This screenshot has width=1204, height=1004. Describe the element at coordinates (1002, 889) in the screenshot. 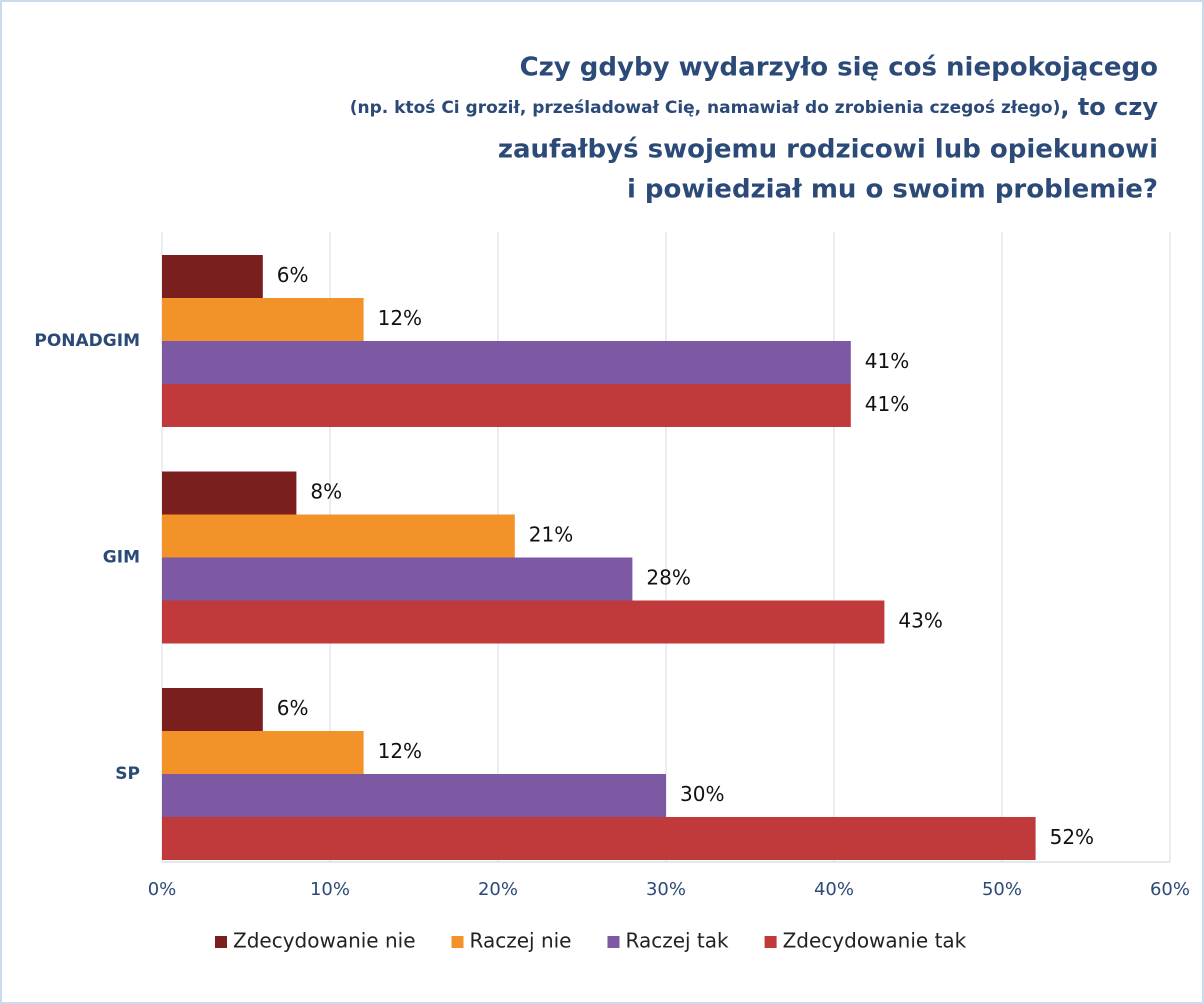

I see `x-tick-label: 50%` at that location.